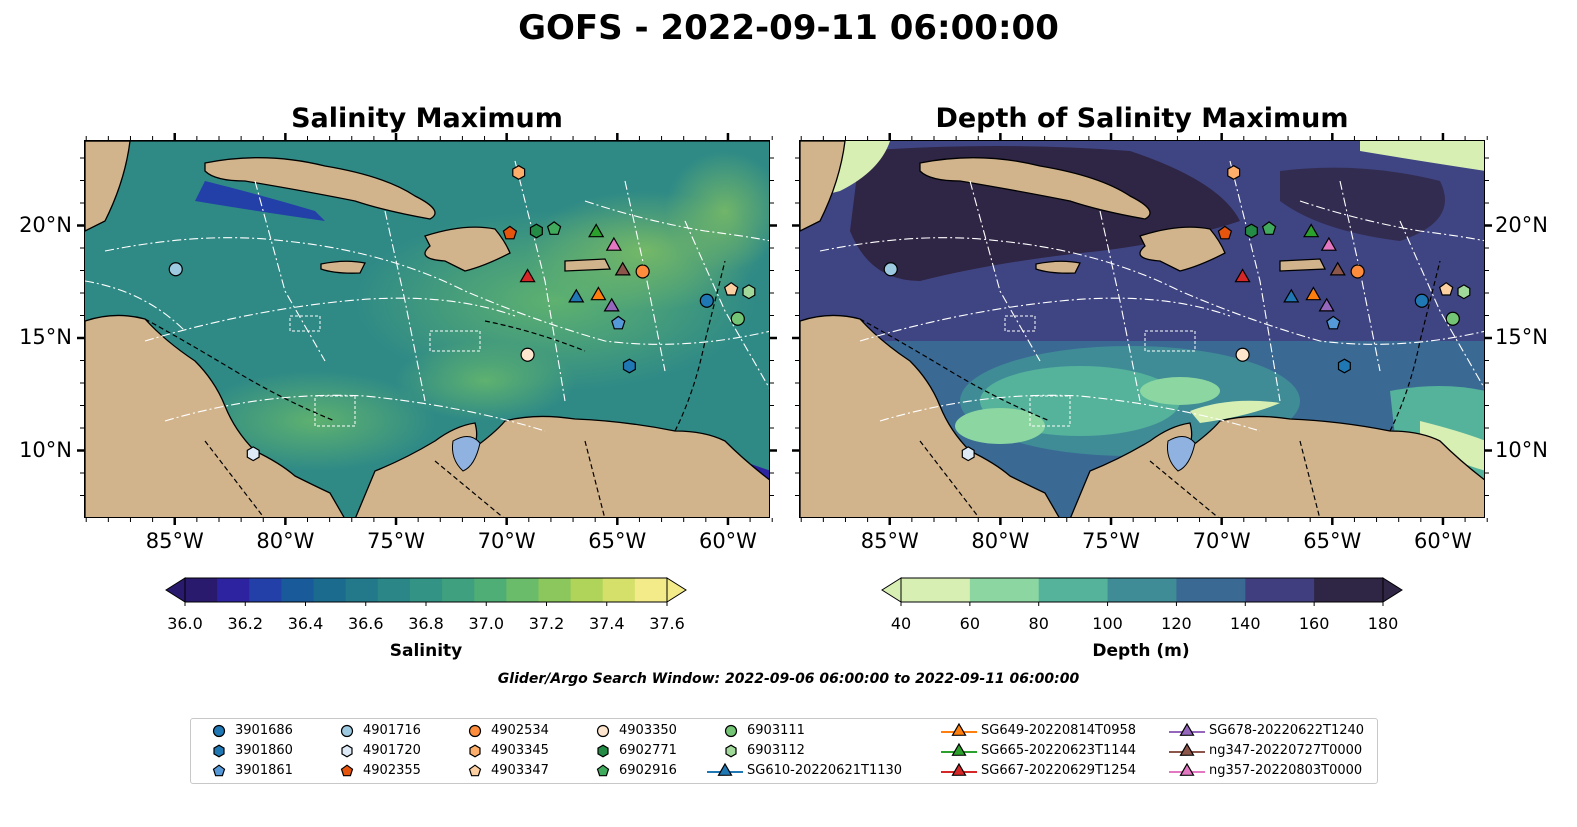 Image resolution: width=1577 pixels, height=827 pixels. Describe the element at coordinates (1141, 651) in the screenshot. I see `depth-colorbar-label: Depth (m)` at that location.